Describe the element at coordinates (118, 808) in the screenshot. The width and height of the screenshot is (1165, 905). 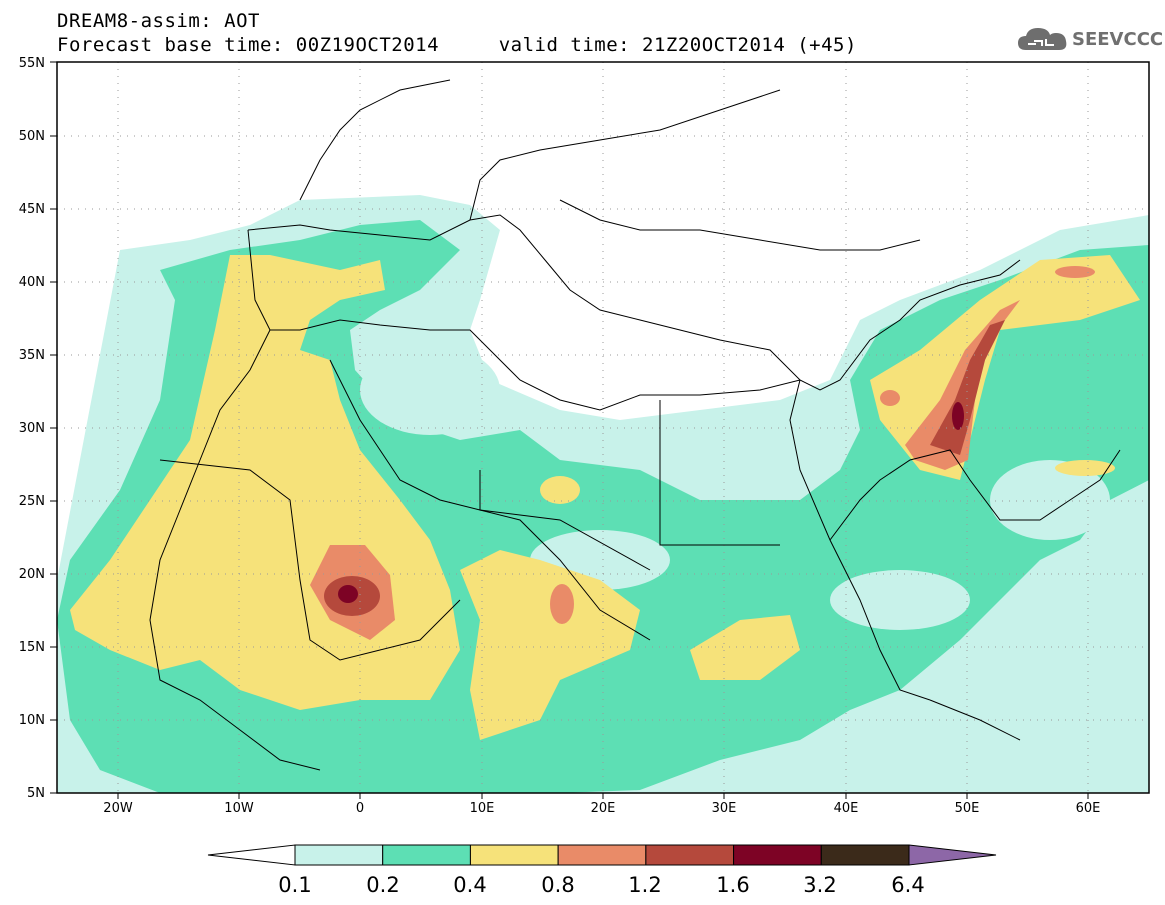
I see `lon-label: 20W` at that location.